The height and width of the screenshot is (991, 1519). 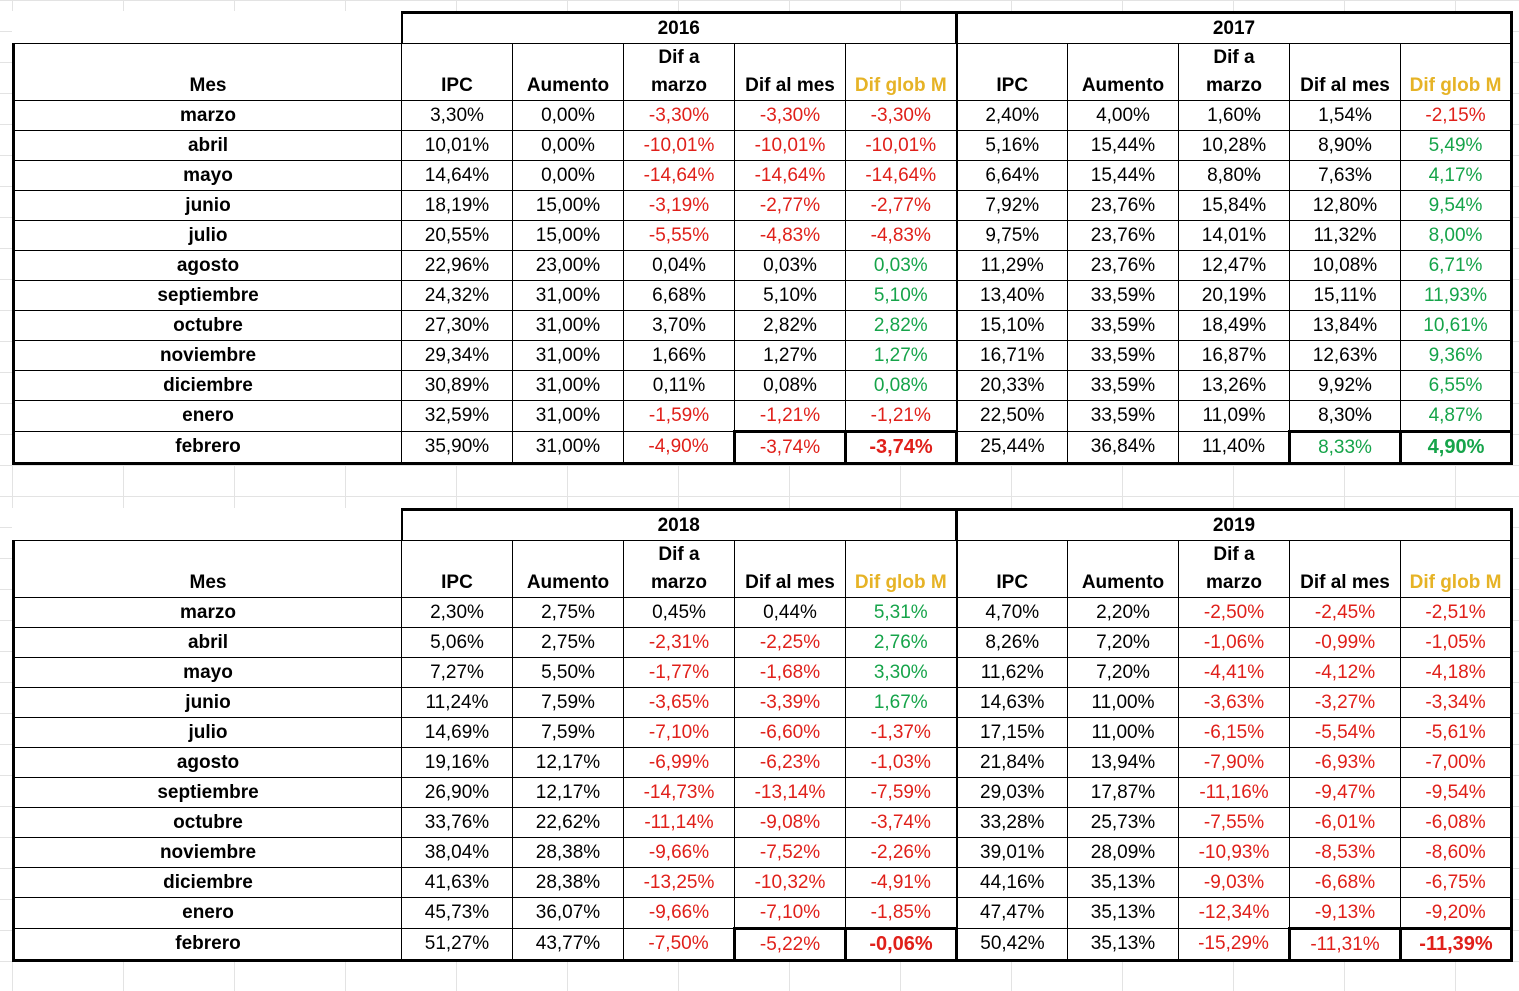 I want to click on aumento-cell: 28,38%, so click(x=568, y=882).